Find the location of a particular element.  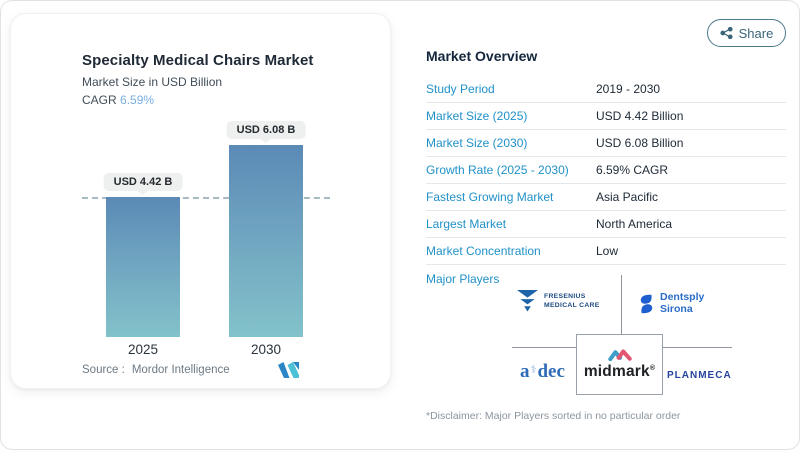

mordor-intelligence-logo-icon is located at coordinates (288, 372).